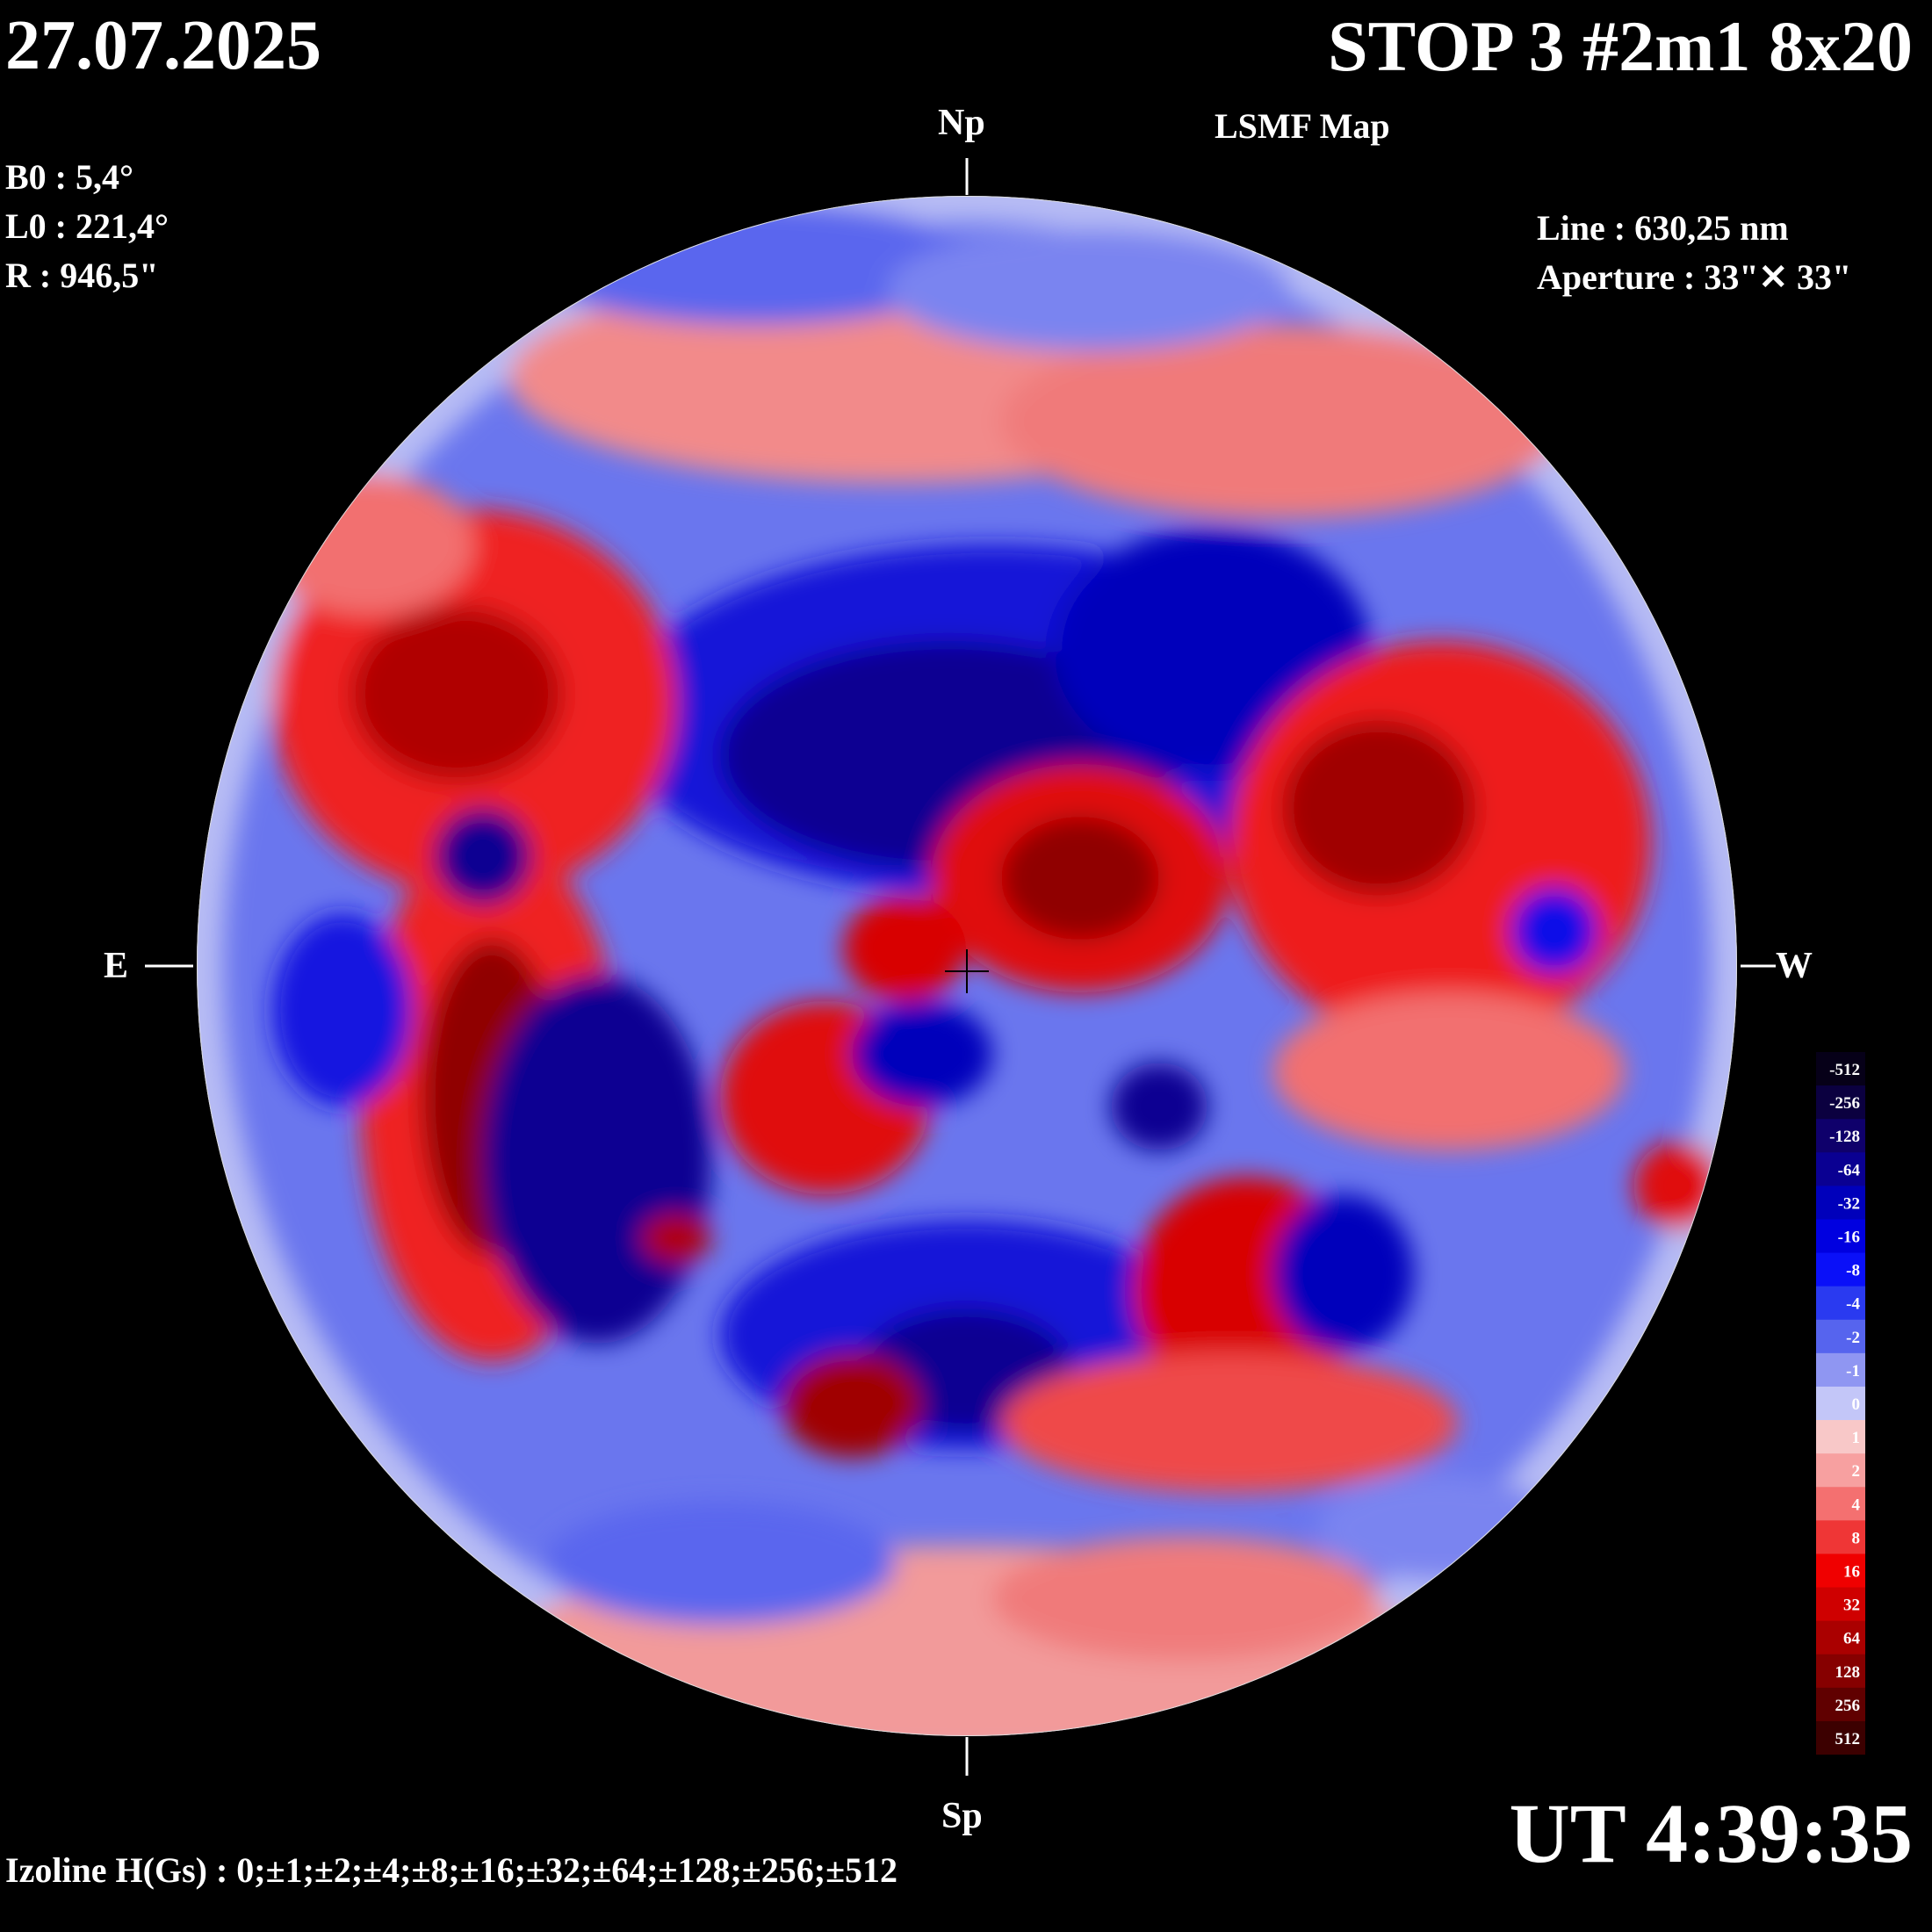 Image resolution: width=1932 pixels, height=1932 pixels. Describe the element at coordinates (1857, 1505) in the screenshot. I see `colorbar-label: 4` at that location.